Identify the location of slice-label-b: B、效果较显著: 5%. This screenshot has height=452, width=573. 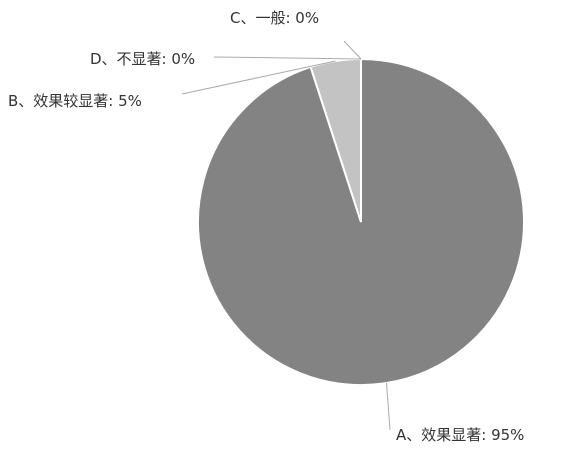
(75, 101).